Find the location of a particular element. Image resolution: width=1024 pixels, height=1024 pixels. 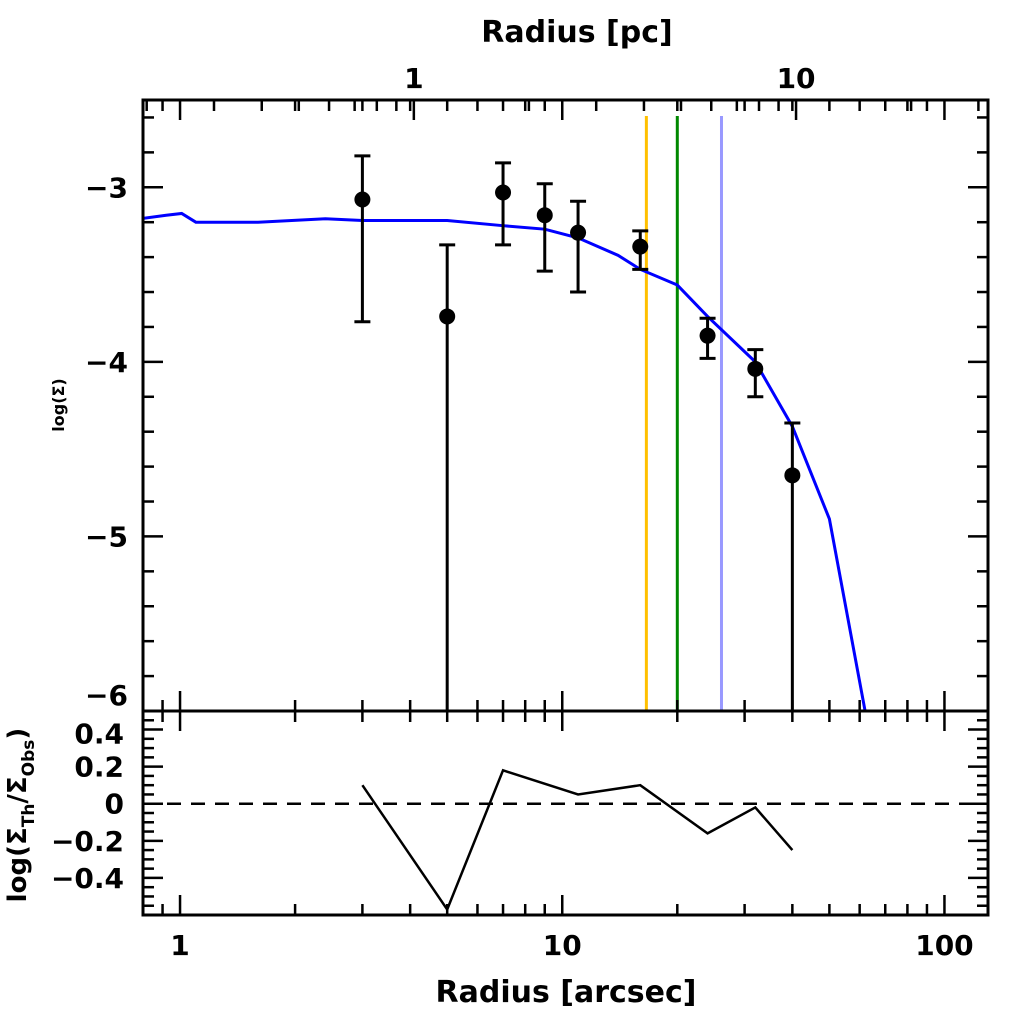

y-tick-label: −6 is located at coordinates (106, 695).